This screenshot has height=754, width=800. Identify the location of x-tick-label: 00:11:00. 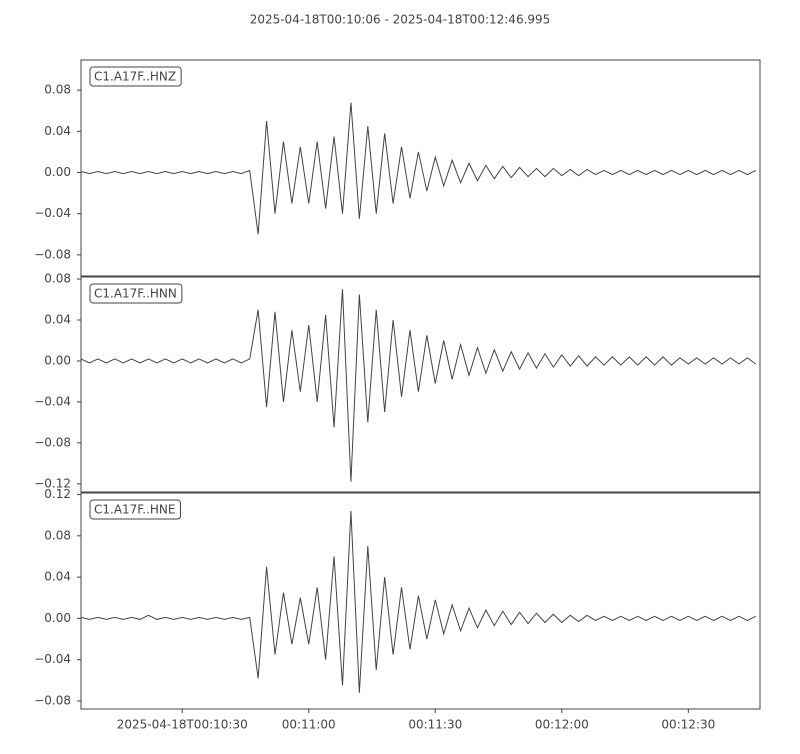
(309, 725).